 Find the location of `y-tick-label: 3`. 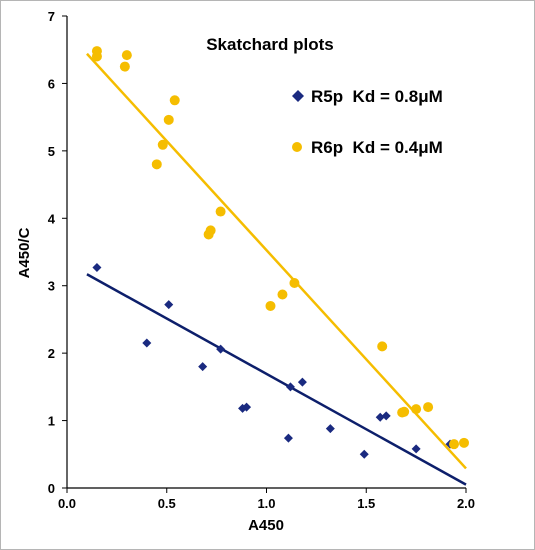

y-tick-label: 3 is located at coordinates (51, 286).